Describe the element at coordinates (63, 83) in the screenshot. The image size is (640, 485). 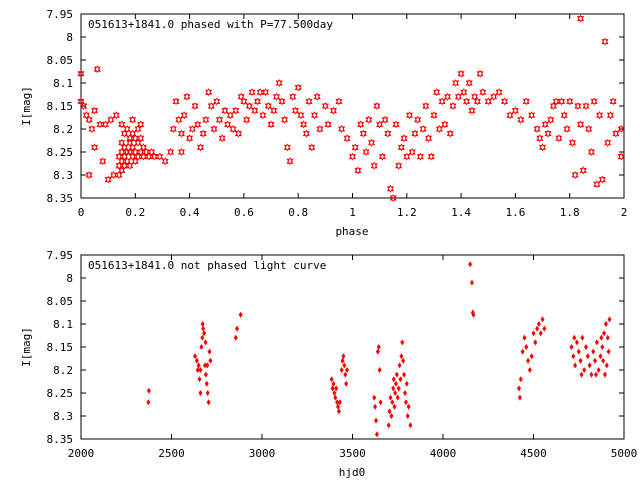
I see `y-tick-label: 8.1` at that location.